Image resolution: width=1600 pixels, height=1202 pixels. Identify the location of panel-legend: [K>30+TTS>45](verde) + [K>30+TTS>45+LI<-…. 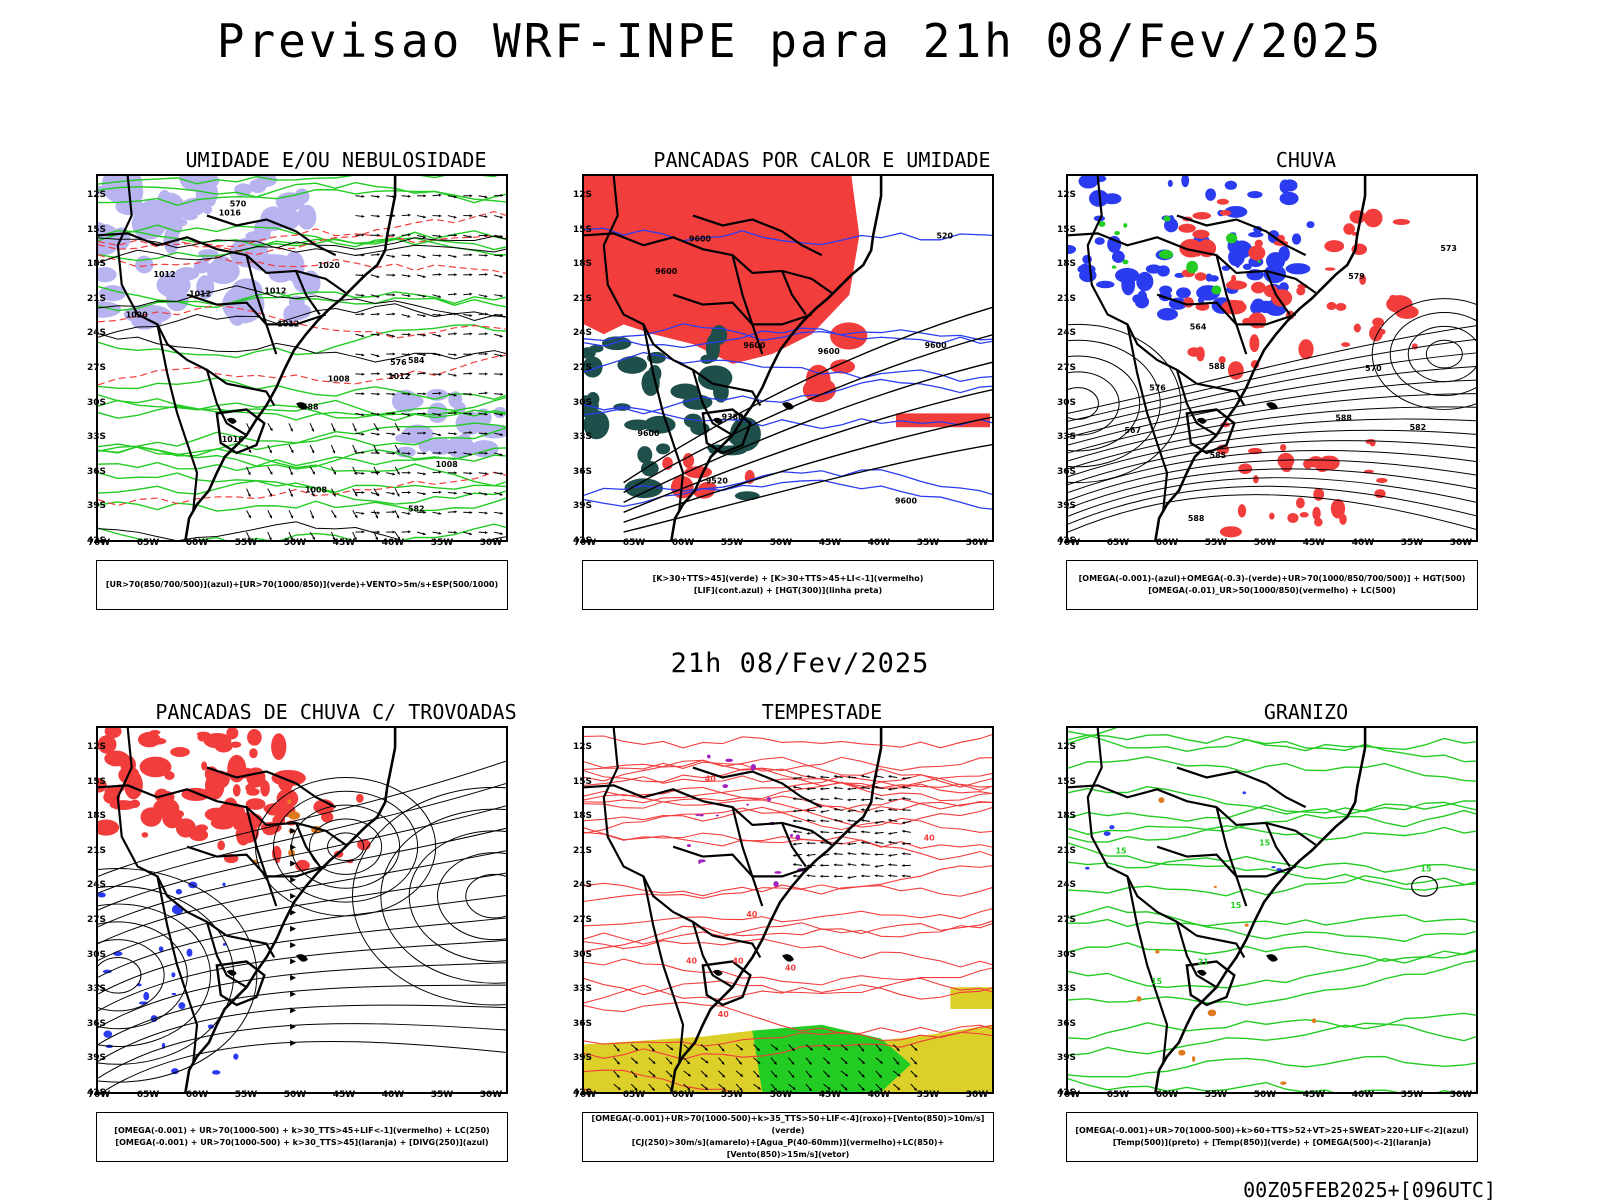
(788, 585).